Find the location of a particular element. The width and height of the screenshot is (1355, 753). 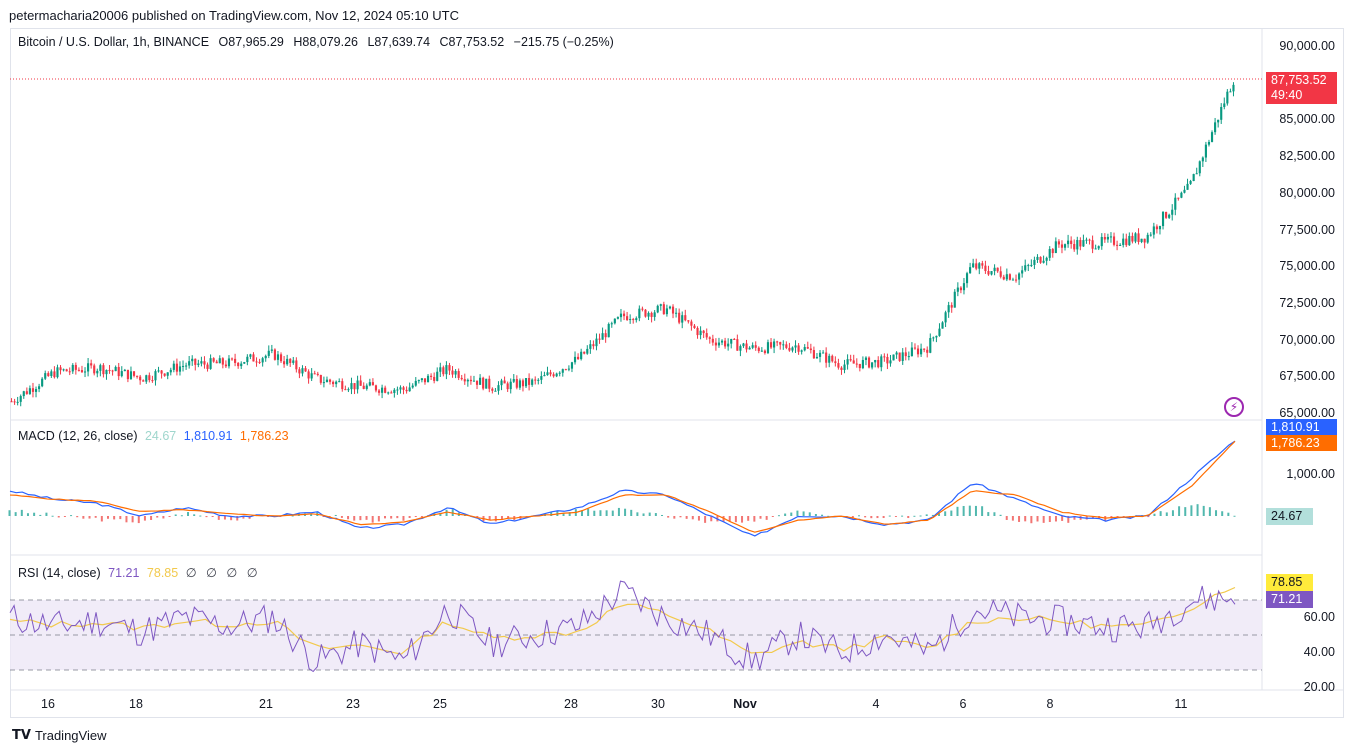

macd-label: MACD (12, 26, close) is located at coordinates (78, 436).